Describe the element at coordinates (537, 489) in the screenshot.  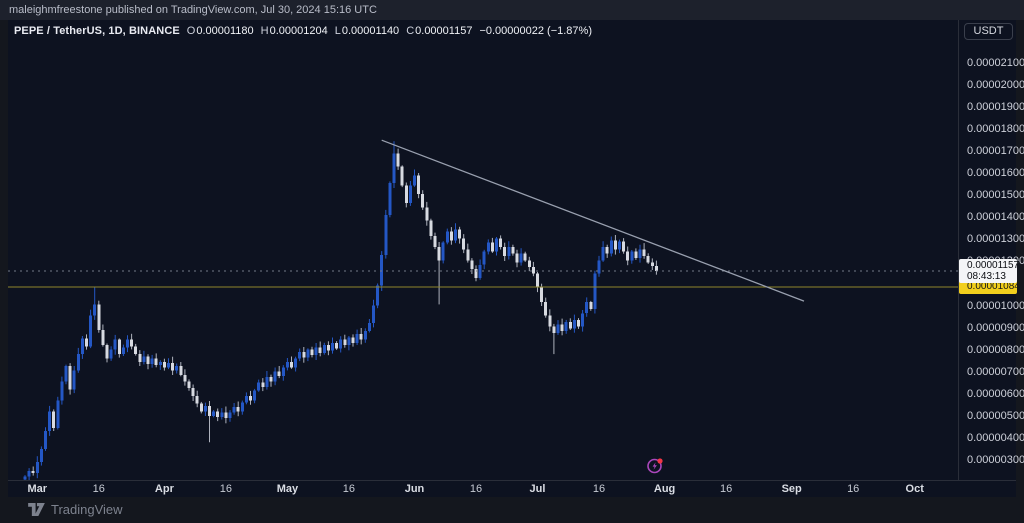
I see `time-tick-jul: Jul` at that location.